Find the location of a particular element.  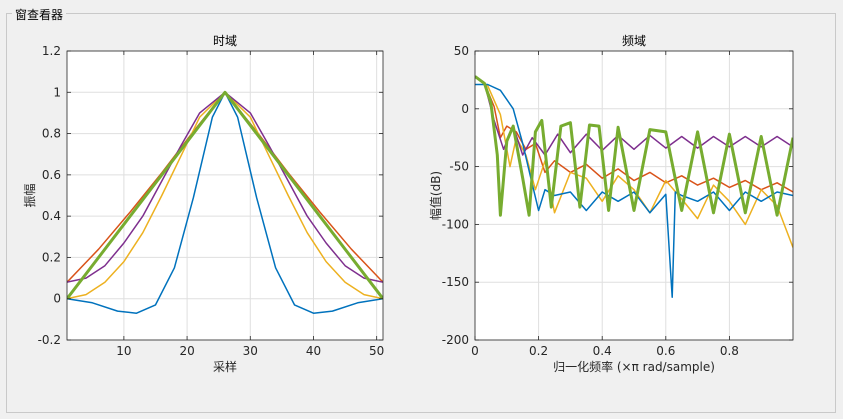

chart-title: 时域 is located at coordinates (225, 41).